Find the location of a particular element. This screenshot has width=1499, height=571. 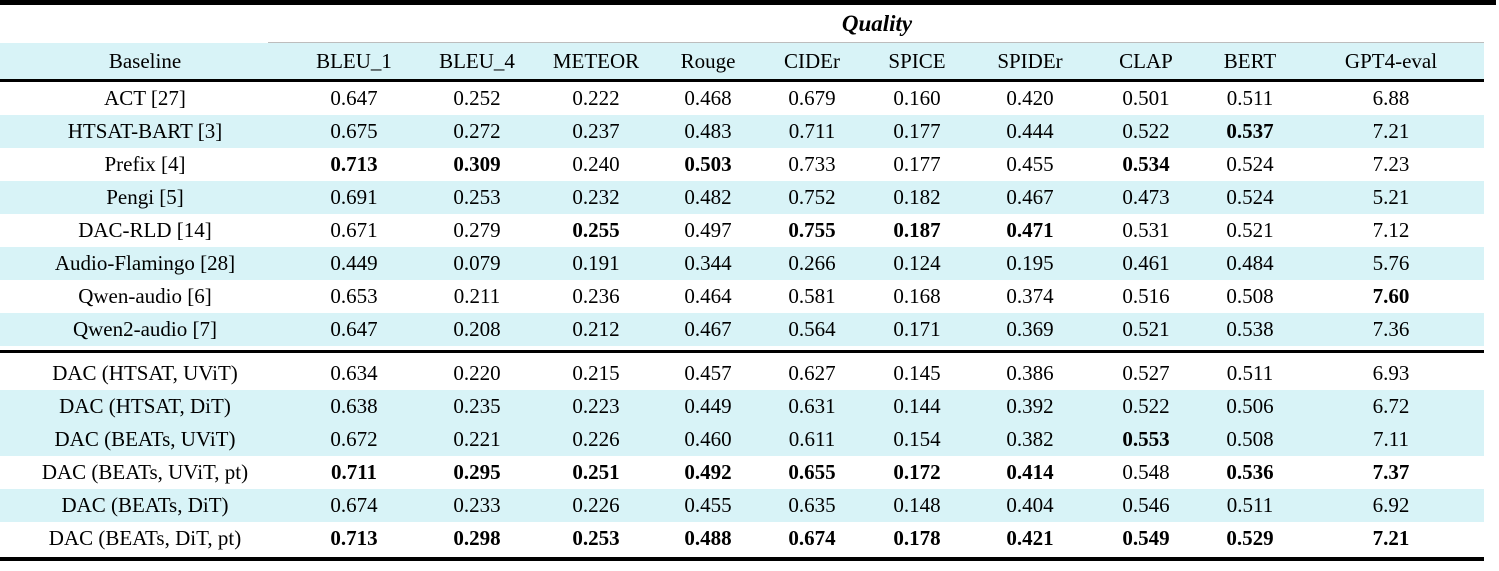

metric-cell: 0.755 is located at coordinates (812, 230).